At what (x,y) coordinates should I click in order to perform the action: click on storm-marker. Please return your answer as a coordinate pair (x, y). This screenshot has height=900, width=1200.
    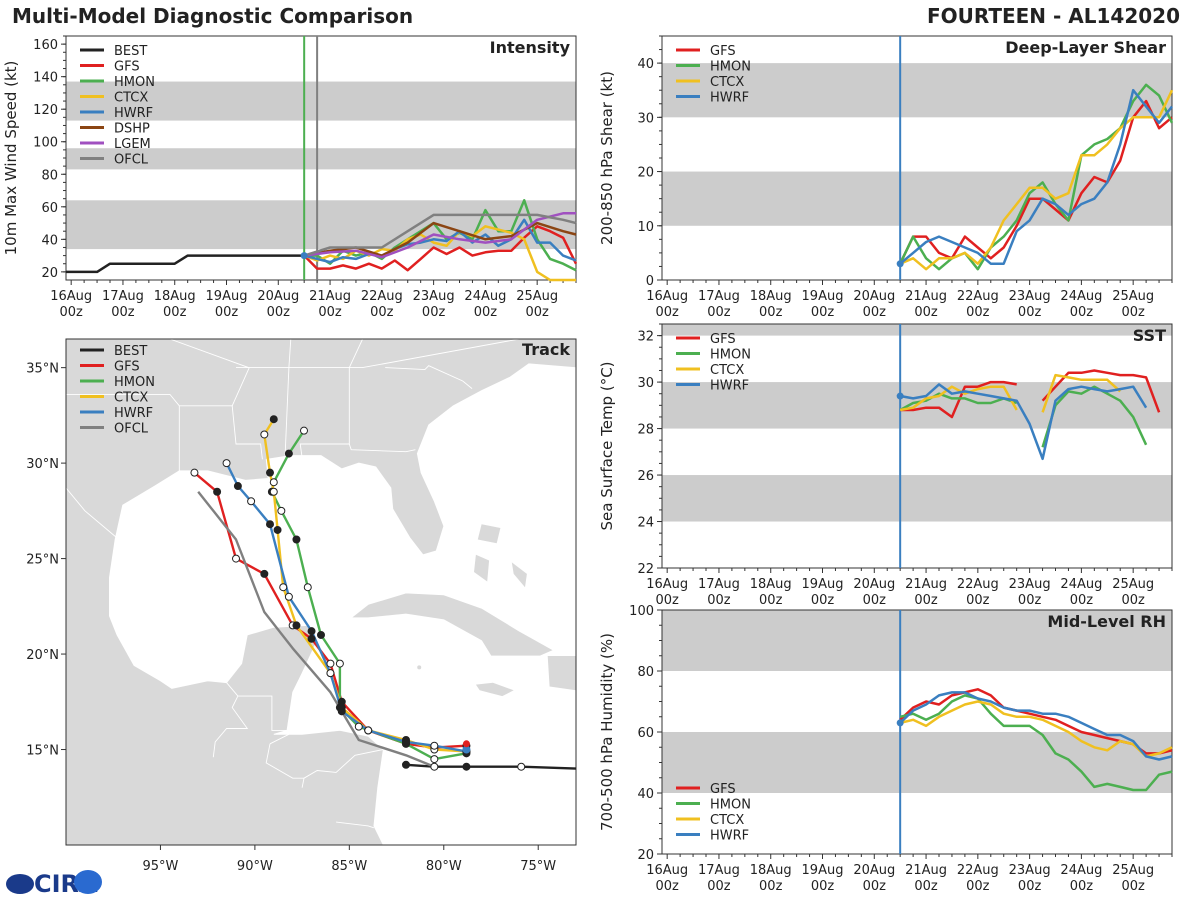
    Looking at the image, I should click on (466, 744).